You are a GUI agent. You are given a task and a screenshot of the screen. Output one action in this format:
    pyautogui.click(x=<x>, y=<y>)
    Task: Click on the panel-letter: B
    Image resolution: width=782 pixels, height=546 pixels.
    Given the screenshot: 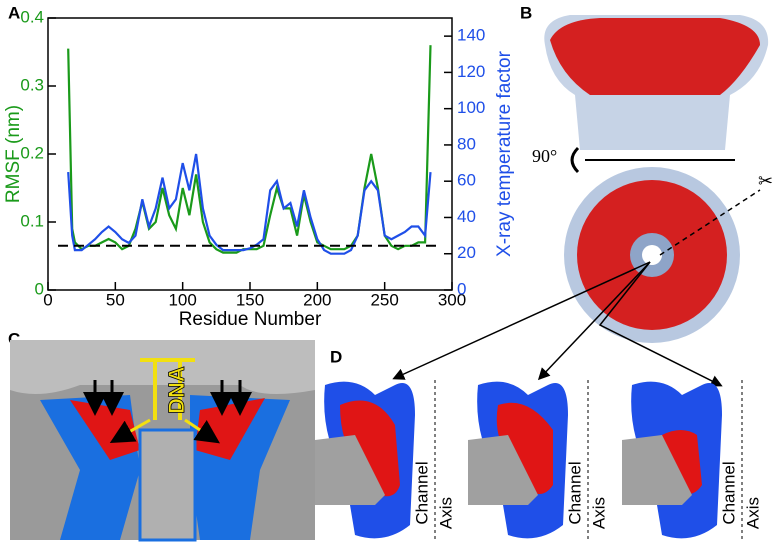 What is the action you would take?
    pyautogui.click(x=526, y=12)
    